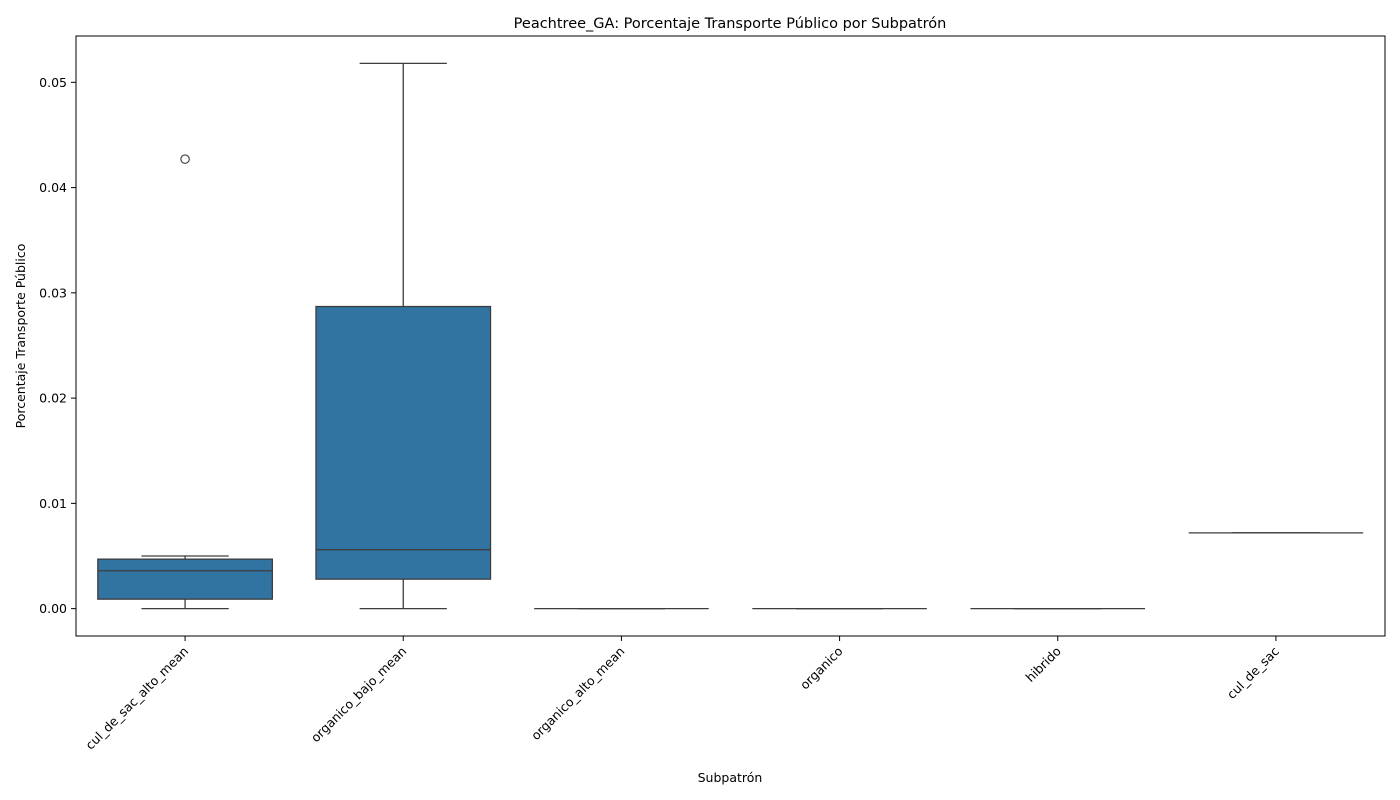  I want to click on y-tick-label: 0.03, so click(53, 292).